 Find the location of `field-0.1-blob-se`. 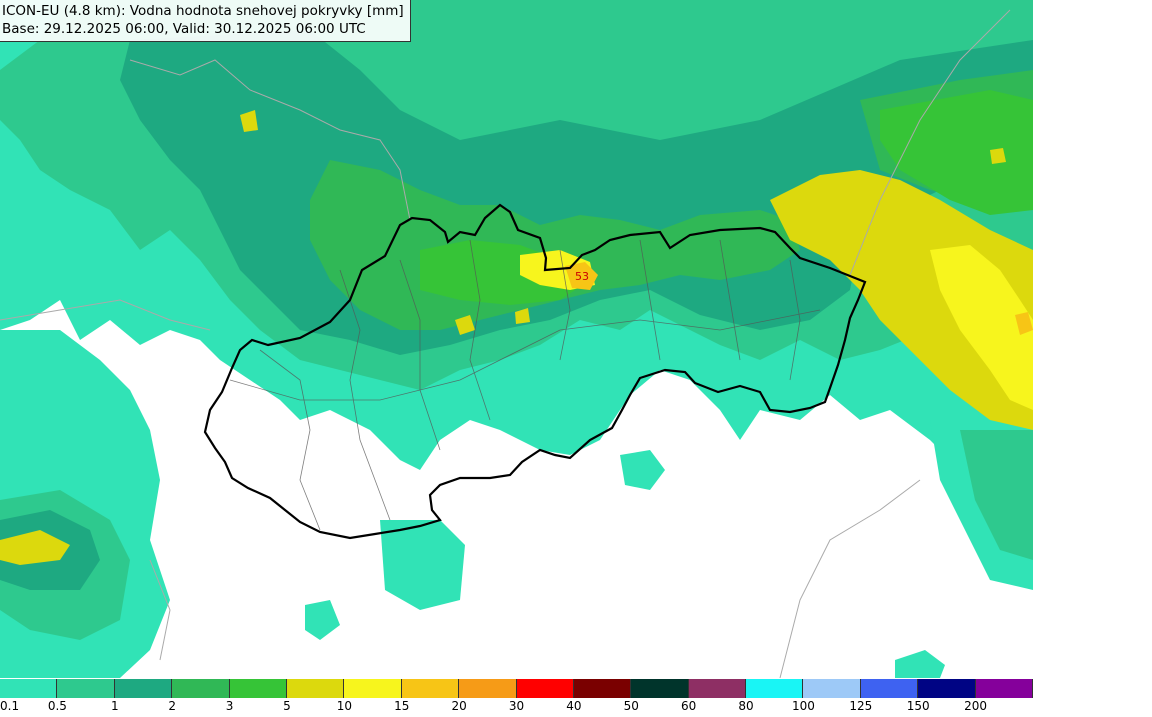

field-0.1-blob-se is located at coordinates (920, 664).